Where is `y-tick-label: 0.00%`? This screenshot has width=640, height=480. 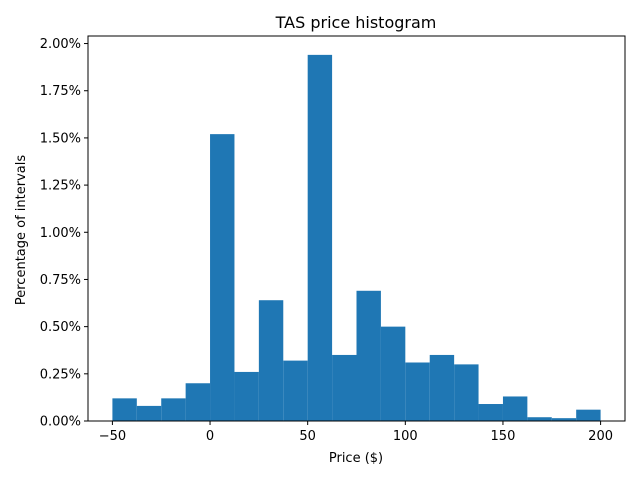 y-tick-label: 0.00% is located at coordinates (60, 422).